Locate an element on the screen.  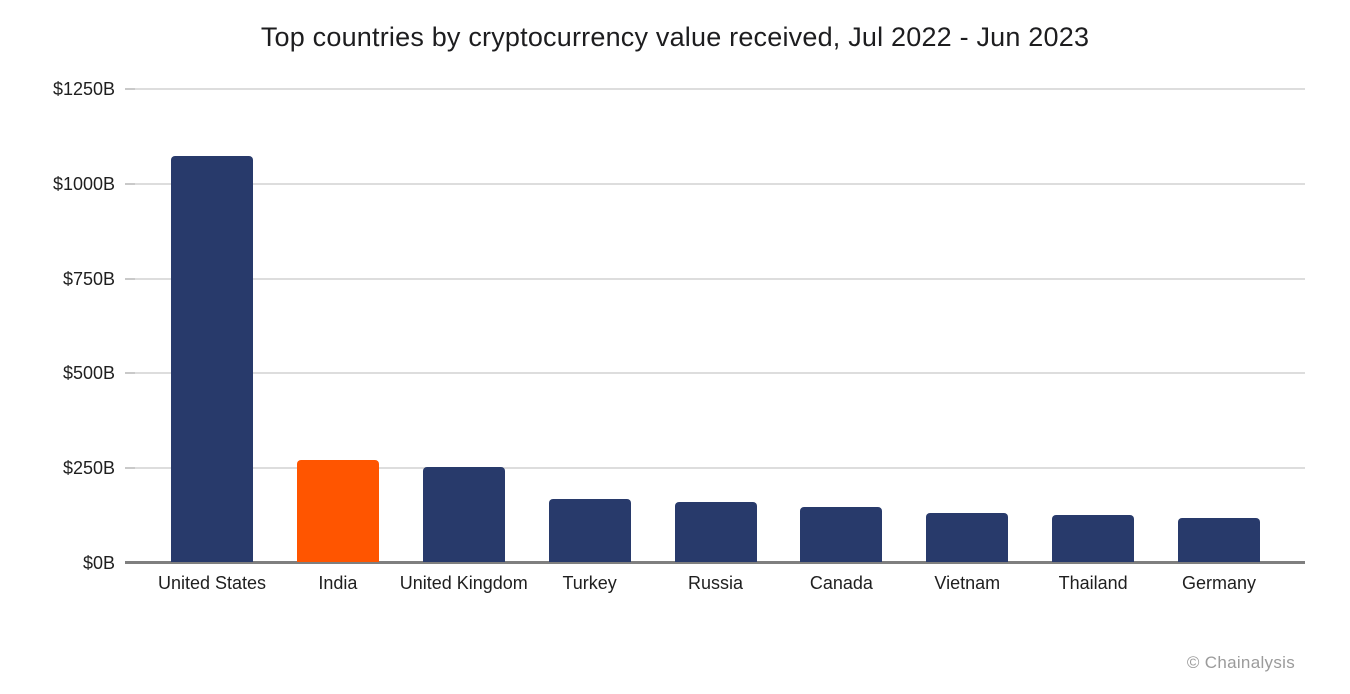
x-label-united-states: United States is located at coordinates (212, 583).